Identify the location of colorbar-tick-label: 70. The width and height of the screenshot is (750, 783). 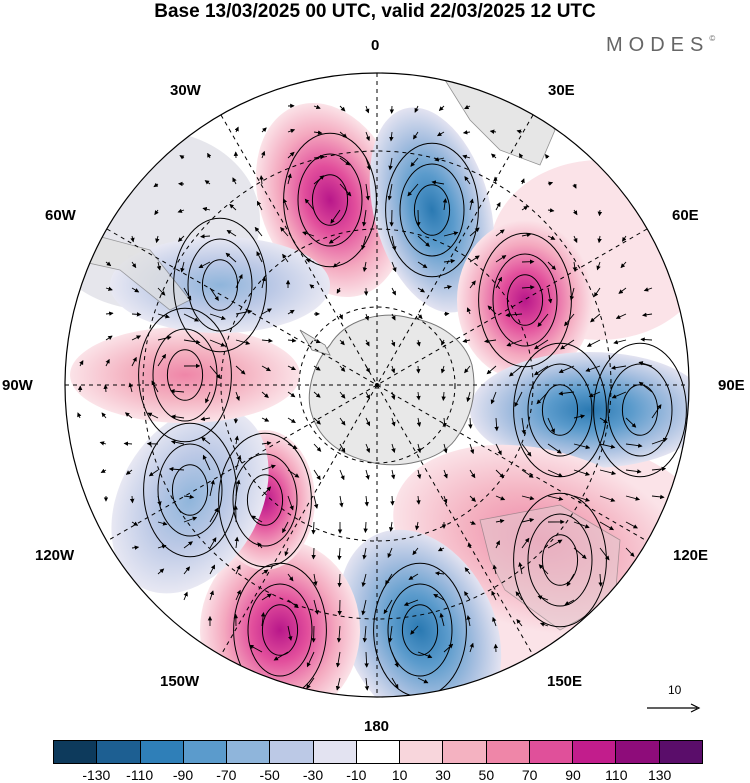
(529, 775).